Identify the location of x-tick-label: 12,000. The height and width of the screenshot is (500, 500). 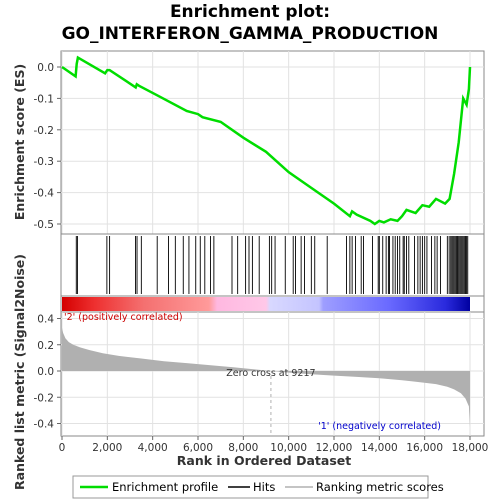
(334, 448).